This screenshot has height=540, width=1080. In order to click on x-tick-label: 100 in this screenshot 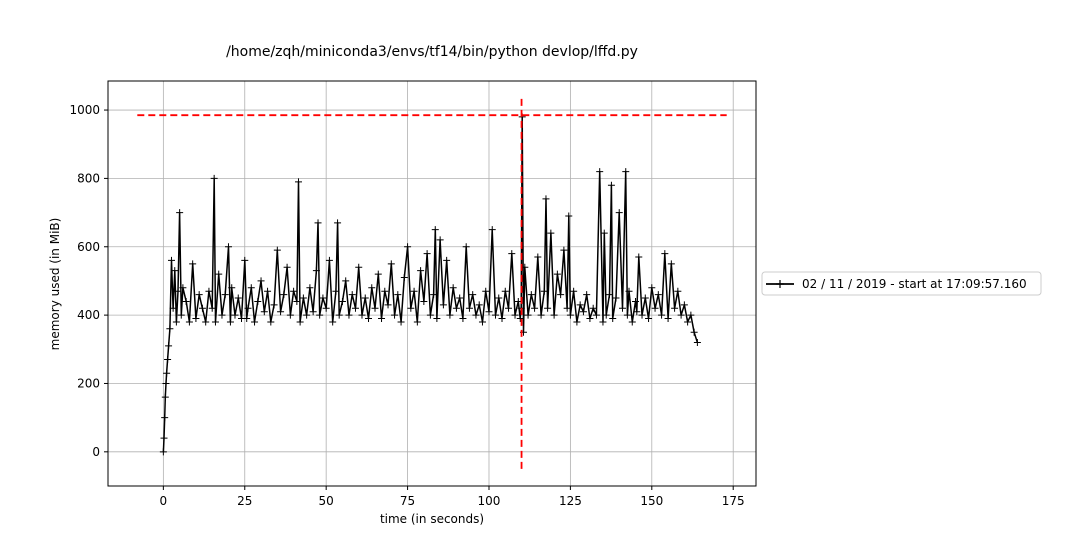, I will do `click(489, 501)`.